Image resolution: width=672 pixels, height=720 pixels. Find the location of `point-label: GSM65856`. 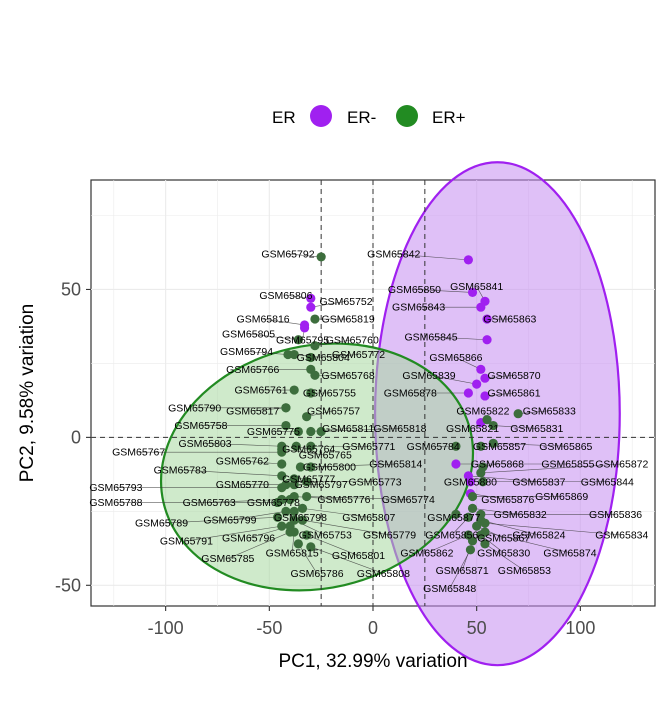

point-label: GSM65856 is located at coordinates (451, 536).